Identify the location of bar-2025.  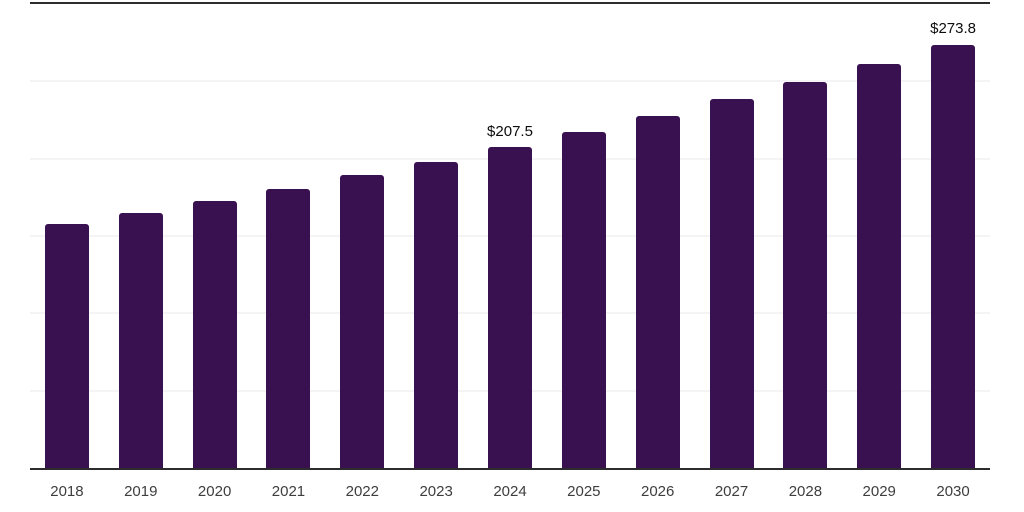
(583, 299).